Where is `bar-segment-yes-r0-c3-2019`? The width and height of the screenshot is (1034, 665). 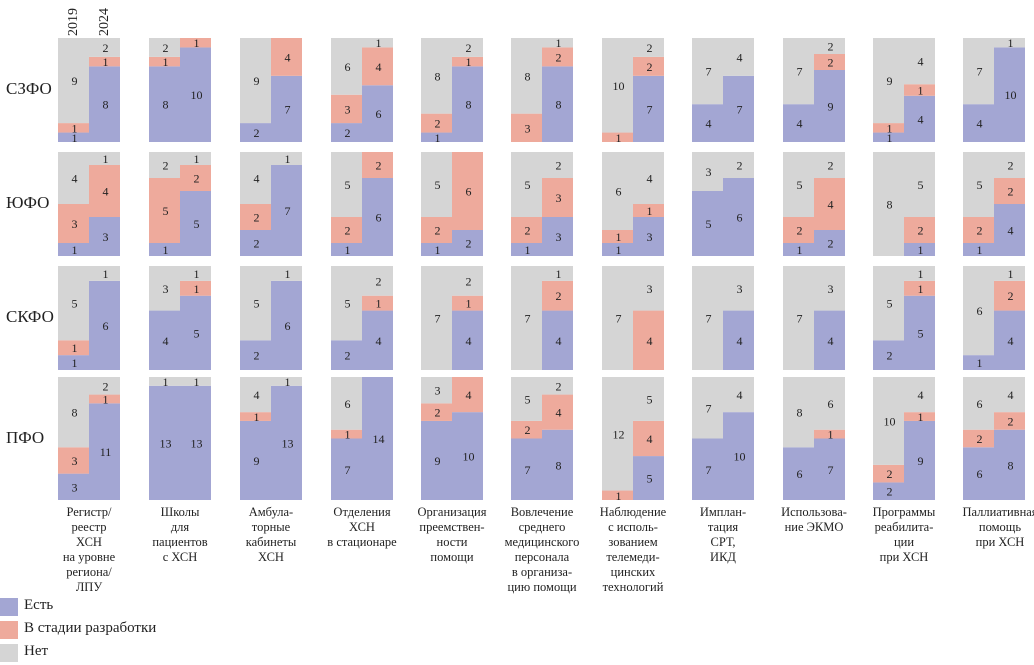 bar-segment-yes-r0-c3-2019 is located at coordinates (346, 132).